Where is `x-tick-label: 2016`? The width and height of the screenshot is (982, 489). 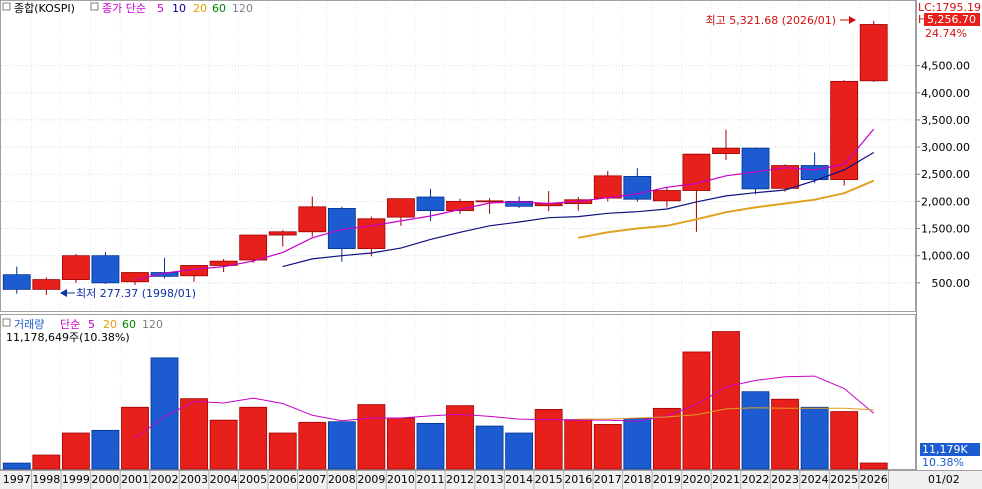
x-tick-label: 2016 is located at coordinates (578, 479).